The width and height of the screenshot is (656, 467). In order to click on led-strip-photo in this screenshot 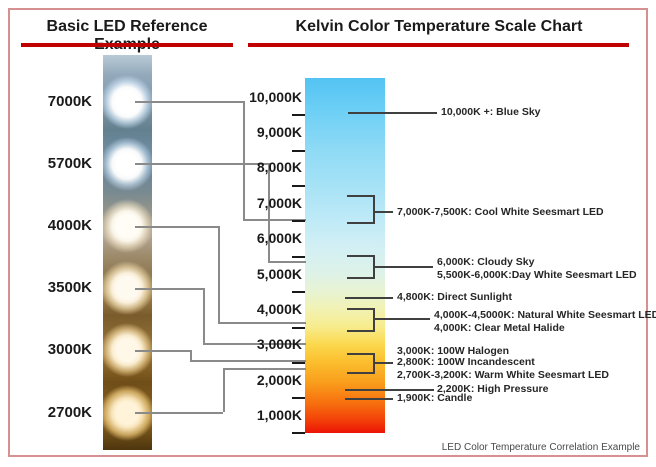, I will do `click(127, 252)`.